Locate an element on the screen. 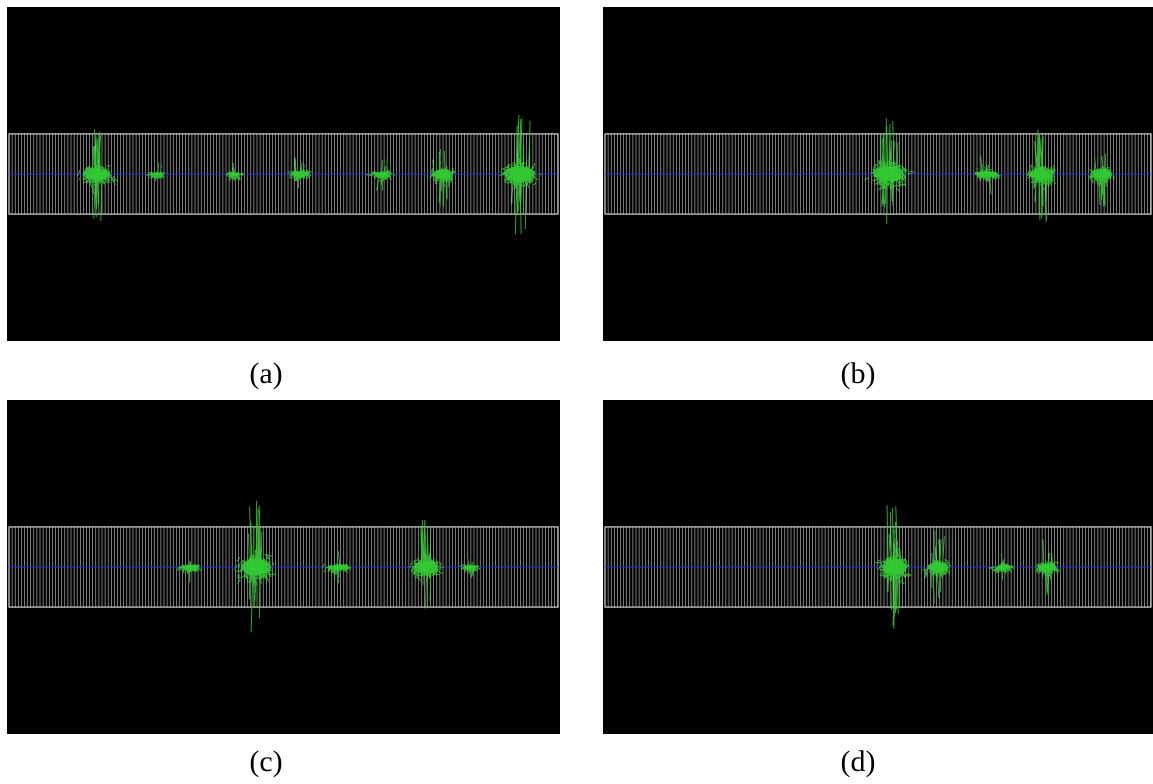 The width and height of the screenshot is (1153, 784). panel-c-canvas is located at coordinates (283, 566).